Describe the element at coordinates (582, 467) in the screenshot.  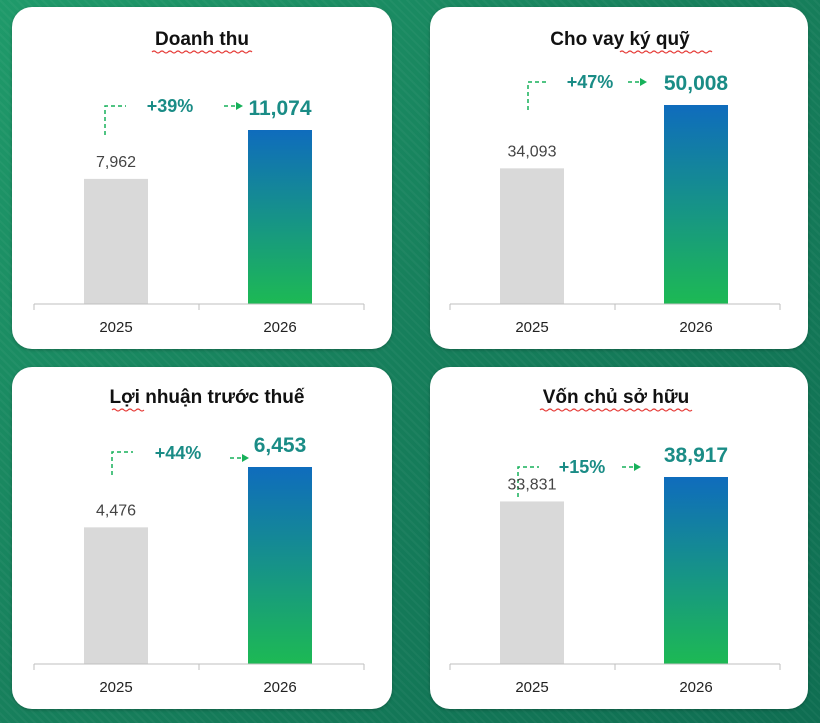
I see `change-label: +15%` at that location.